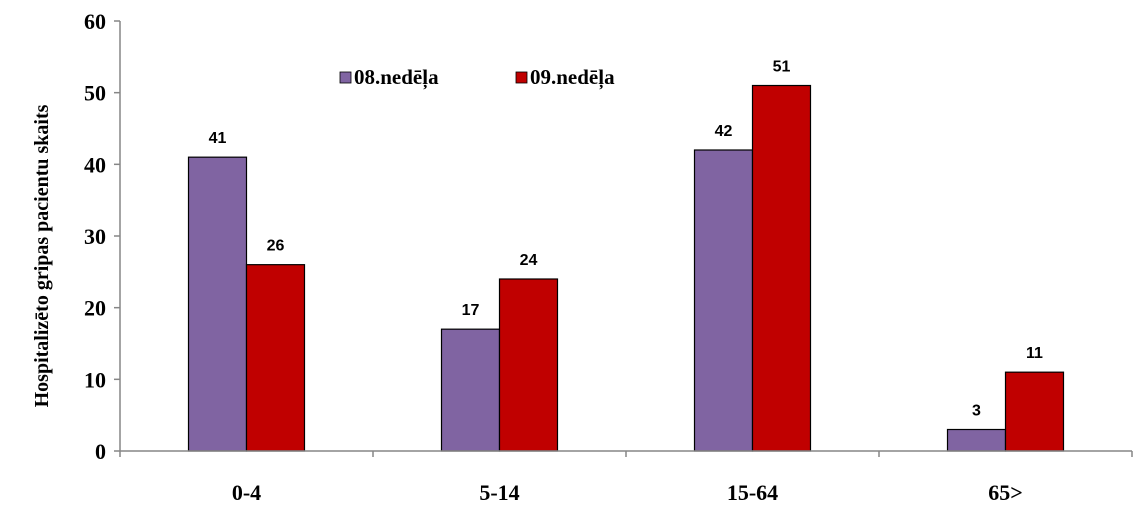  What do you see at coordinates (95, 379) in the screenshot?
I see `y-tick-label: 10` at bounding box center [95, 379].